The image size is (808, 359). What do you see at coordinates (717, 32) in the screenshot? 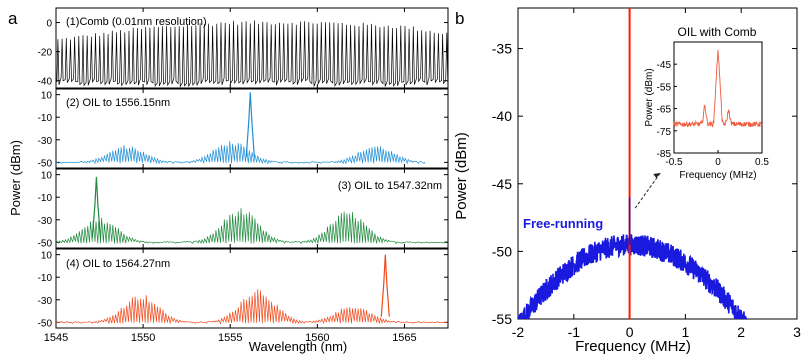
I see `inset-title: OIL with Comb` at bounding box center [717, 32].